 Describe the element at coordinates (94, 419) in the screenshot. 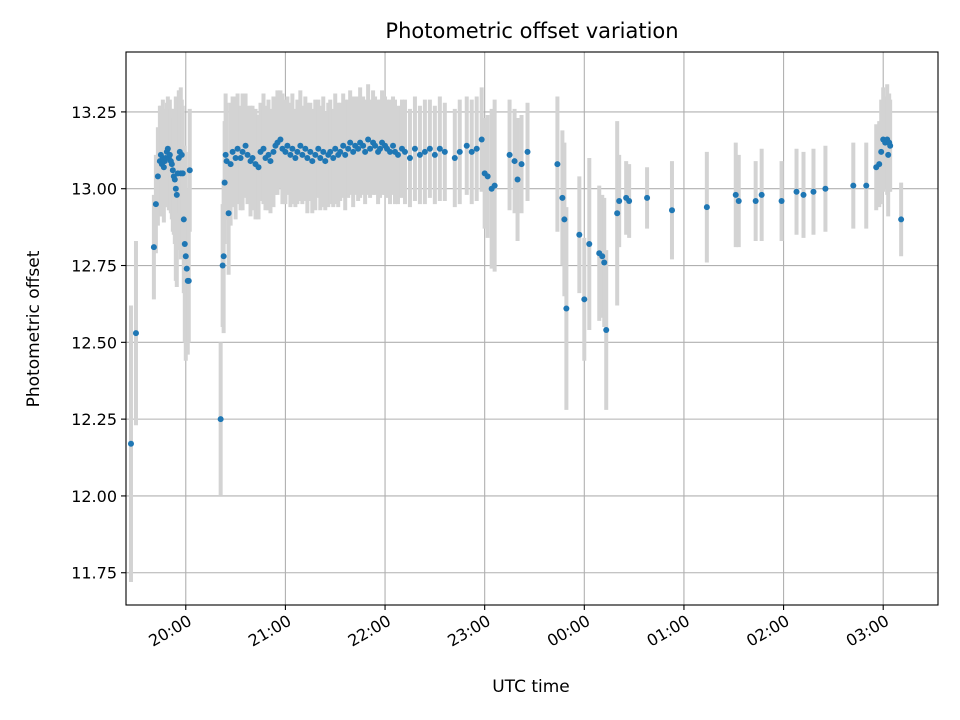

I see `y-tick-label: 12.25` at that location.